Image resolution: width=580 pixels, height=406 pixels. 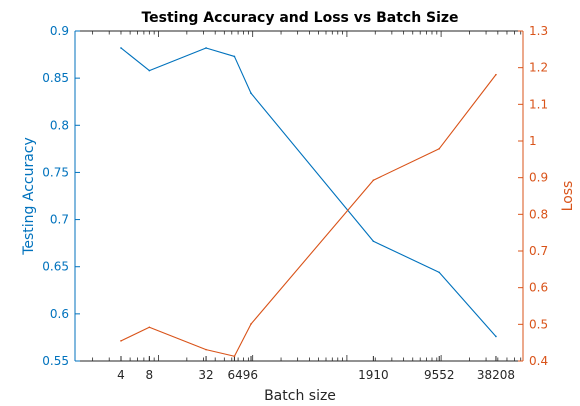 What do you see at coordinates (29, 196) in the screenshot?
I see `y-left-axis-label: Testing Accuracy` at bounding box center [29, 196].